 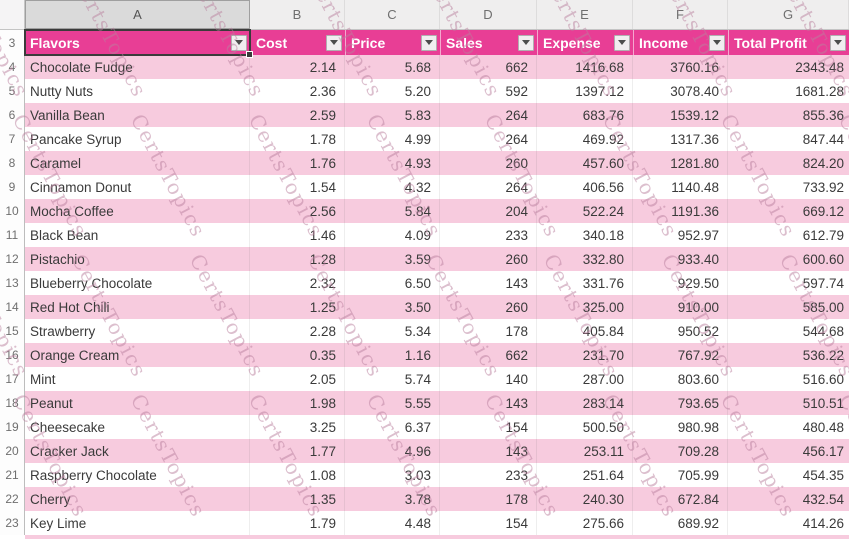 I want to click on cell: 522.24, so click(x=585, y=211).